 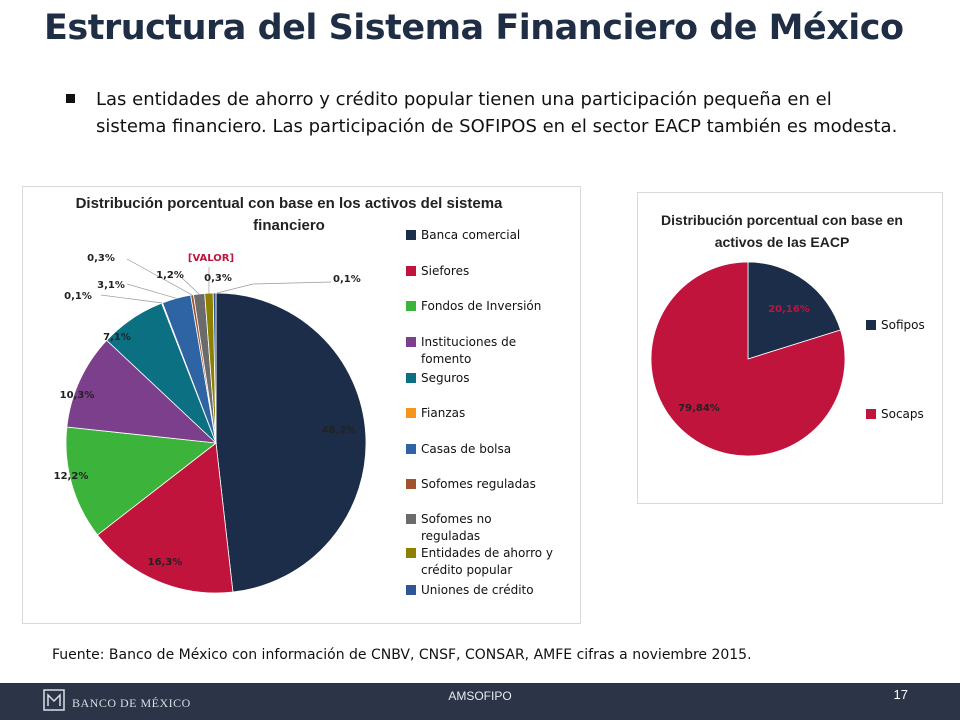 I want to click on data-label-6: 3,1%, so click(x=111, y=285).